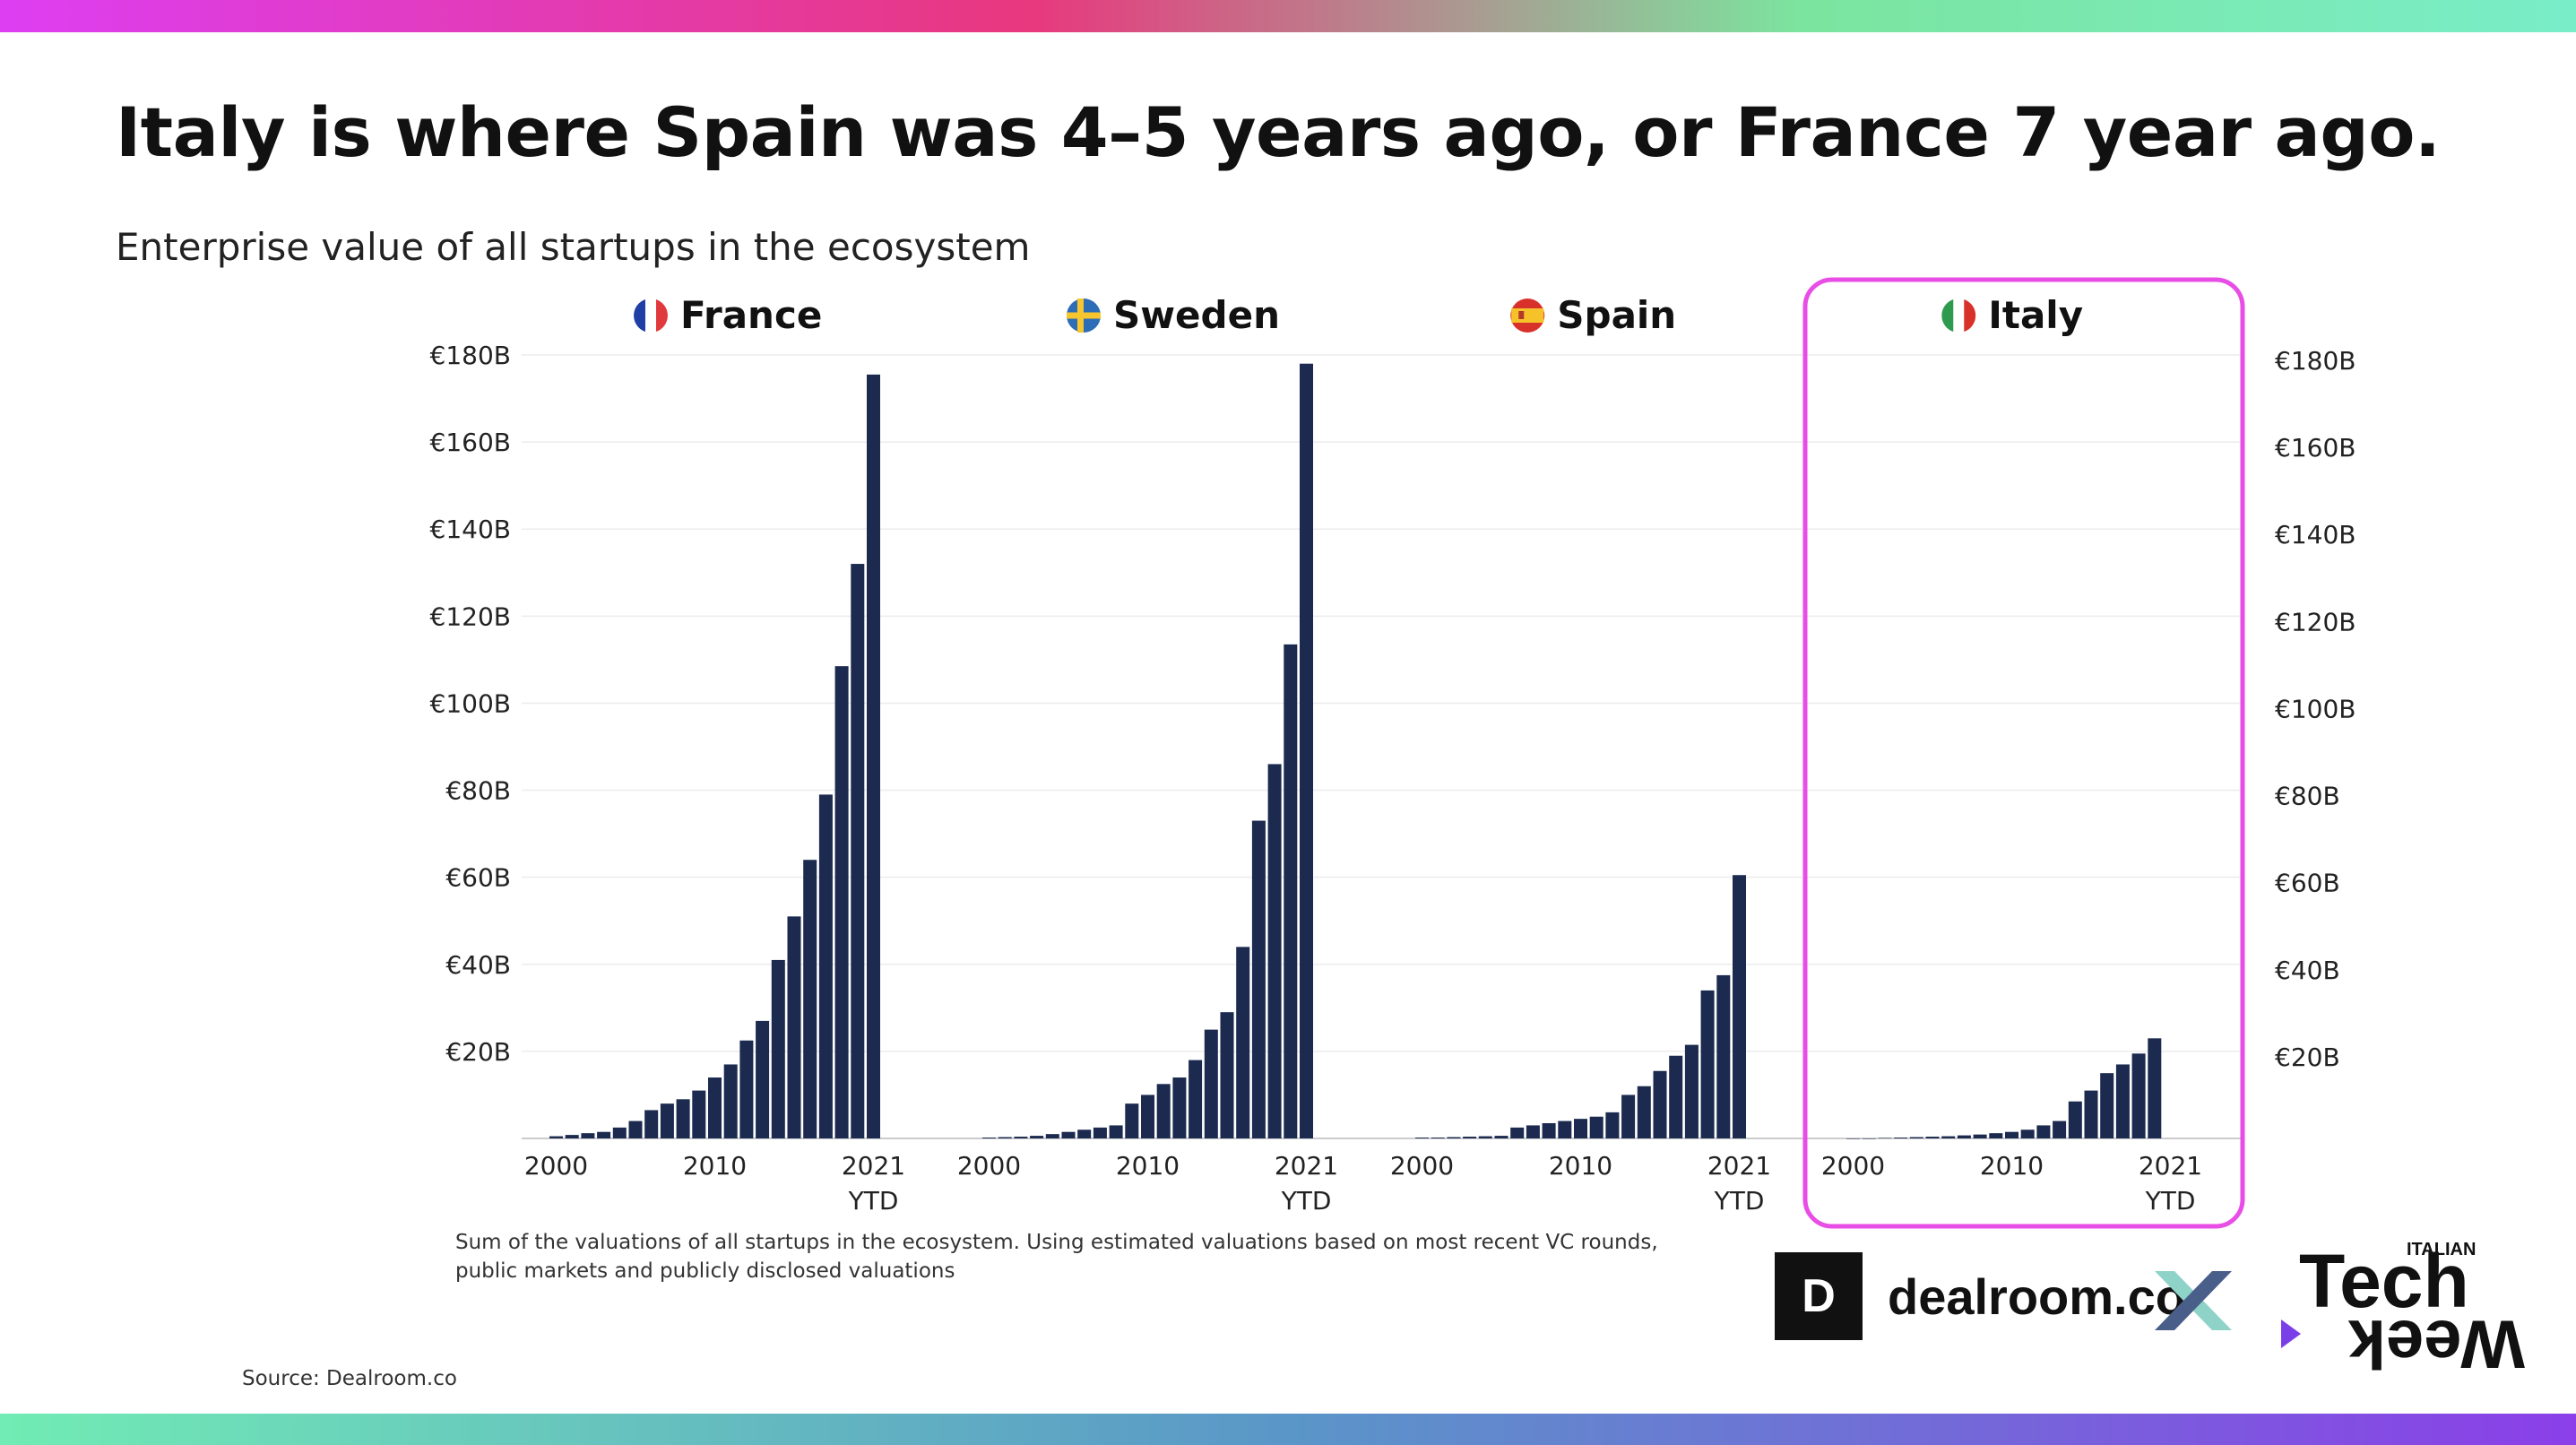 The height and width of the screenshot is (1445, 2576). Describe the element at coordinates (2075, 1119) in the screenshot. I see `bar-italy-2014` at that location.